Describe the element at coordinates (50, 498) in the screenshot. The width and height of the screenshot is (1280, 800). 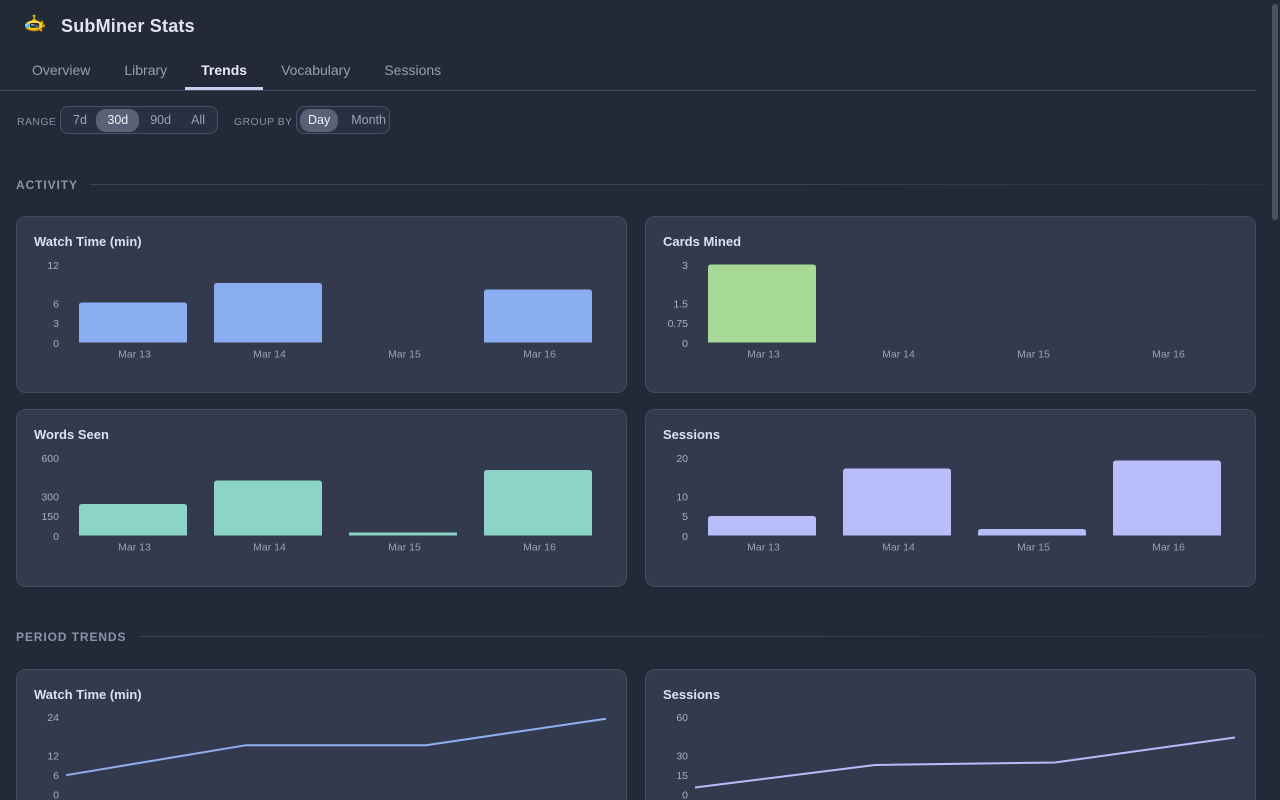
I see `svg-text: 300` at that location.